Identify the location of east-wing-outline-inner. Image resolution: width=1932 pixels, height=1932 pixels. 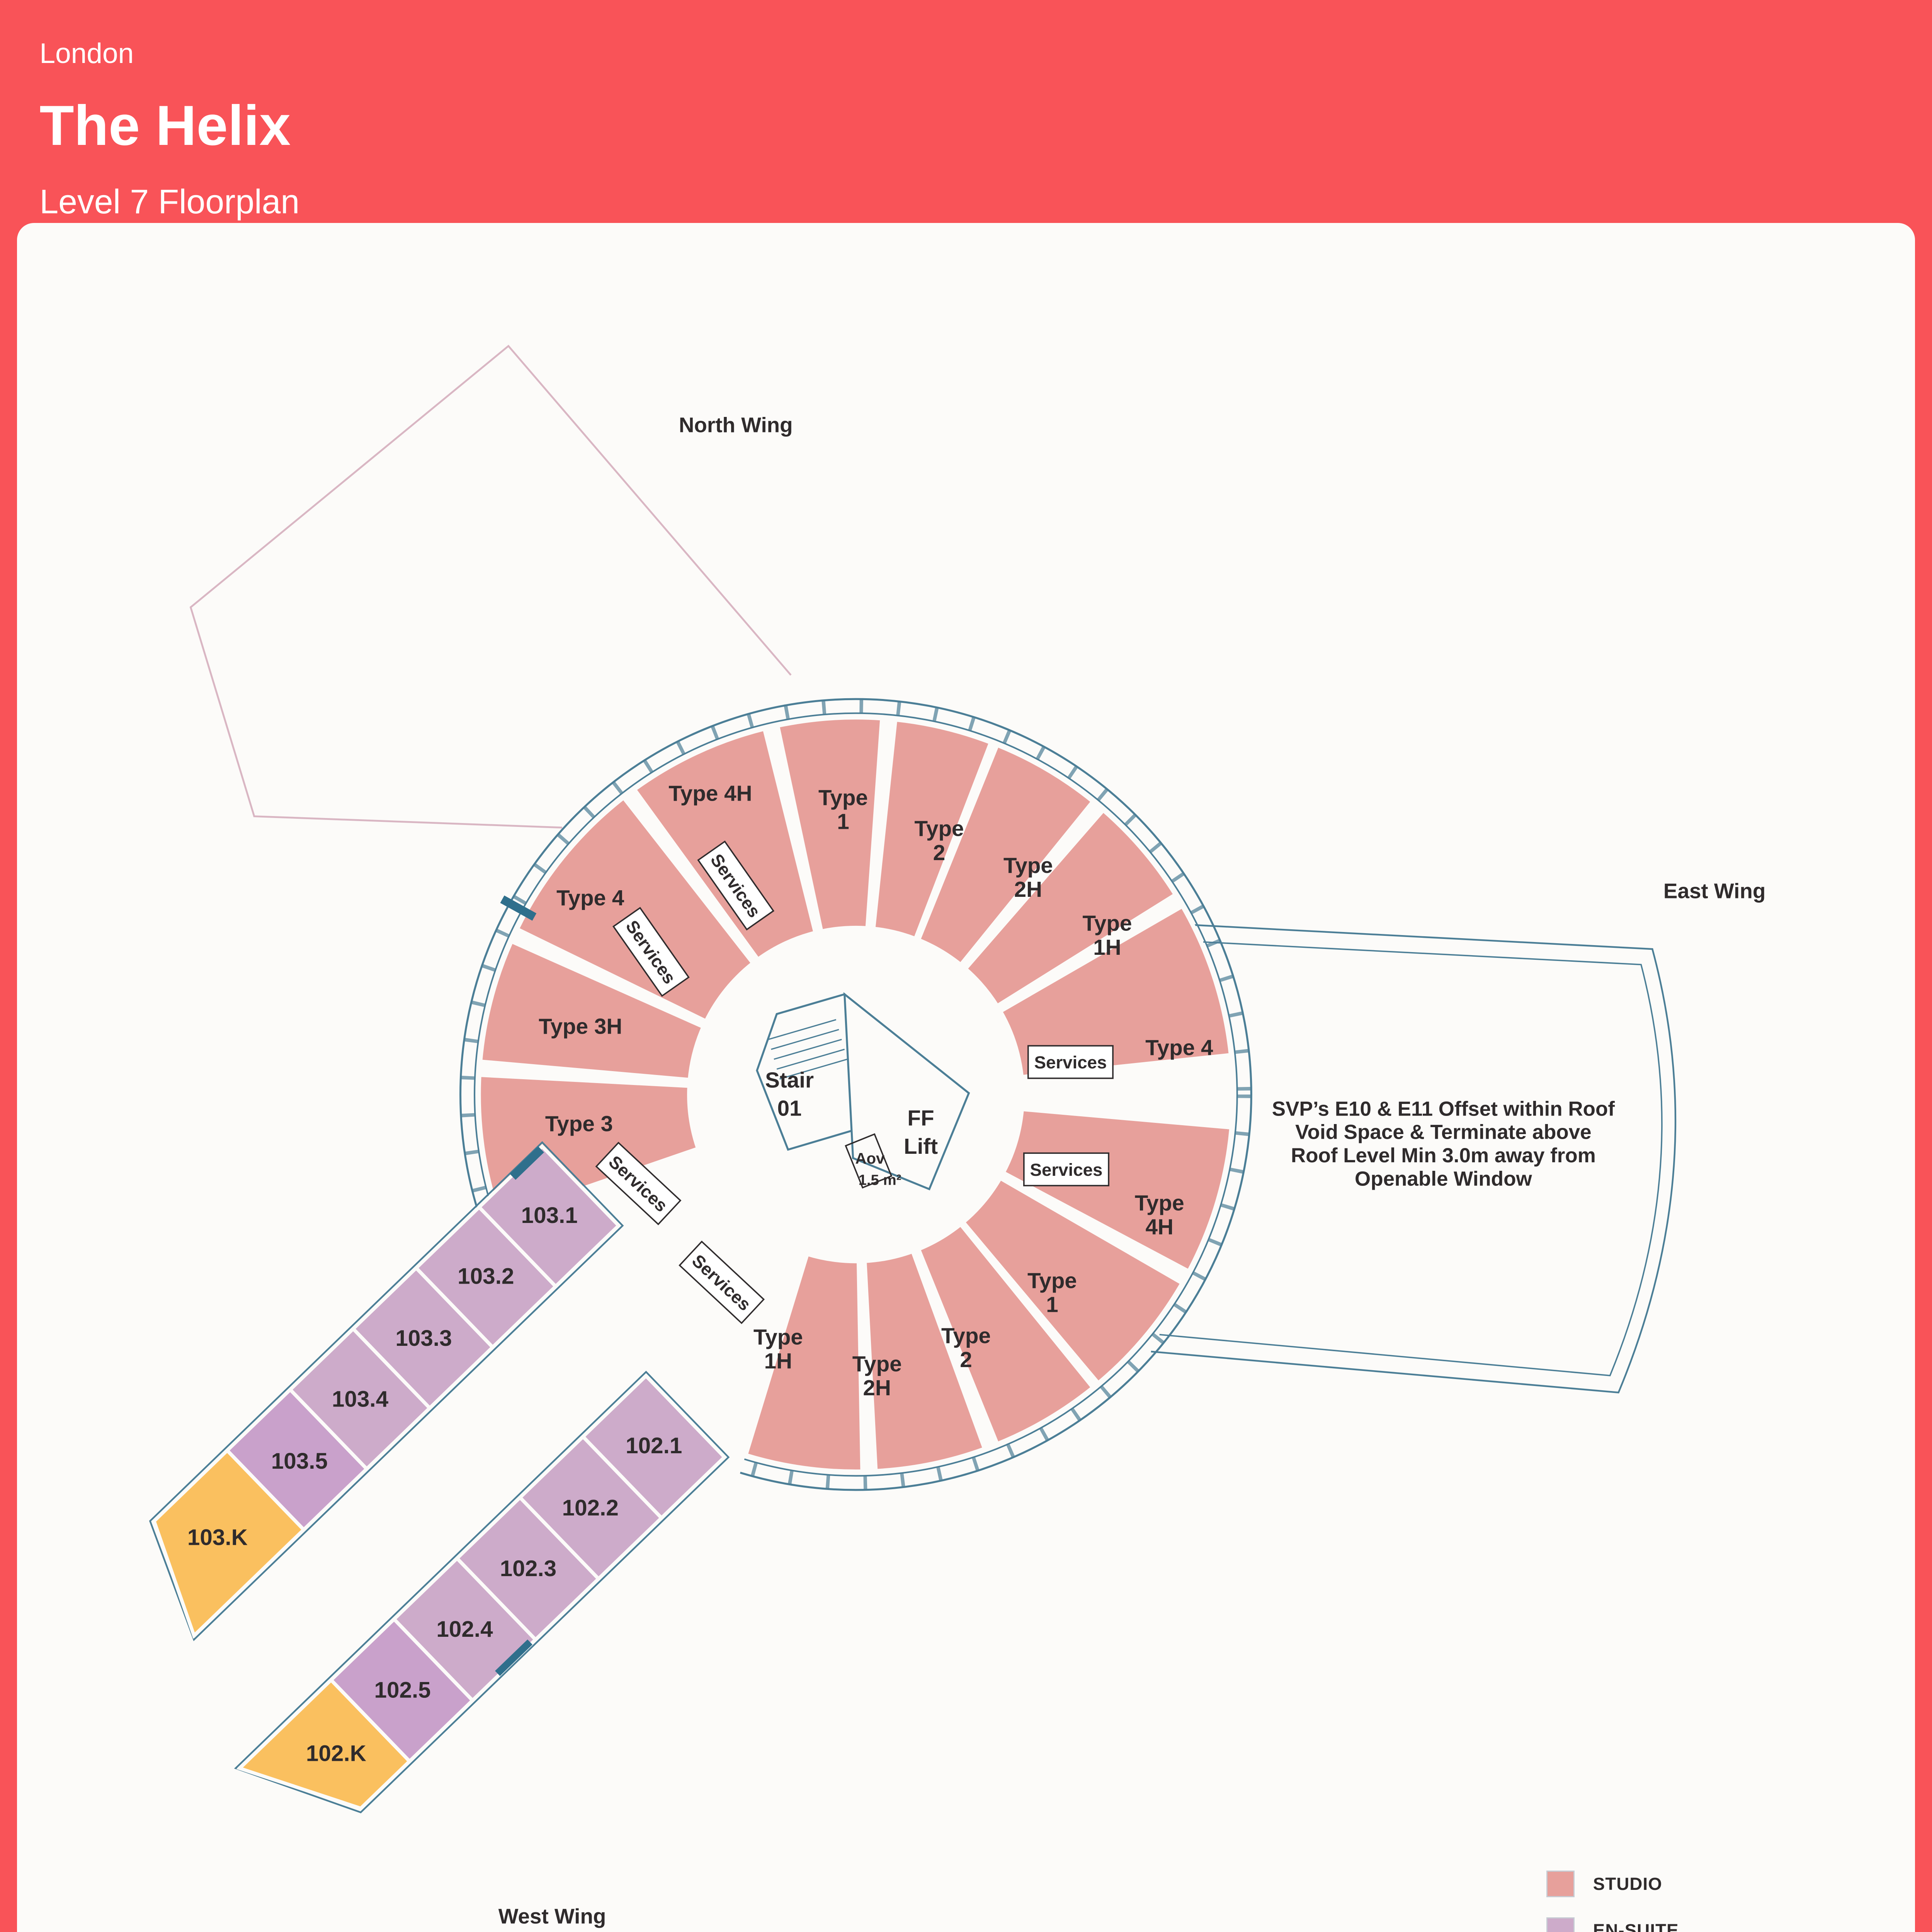
(1411, 1158).